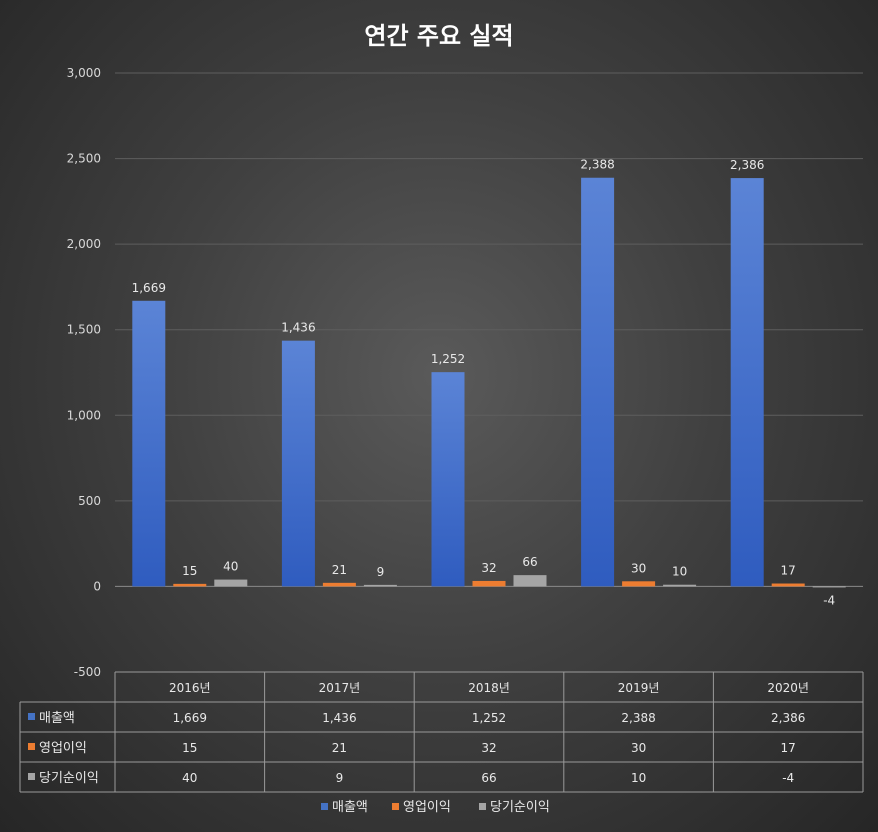  Describe the element at coordinates (489, 718) in the screenshot. I see `table-cell: 1,252` at that location.